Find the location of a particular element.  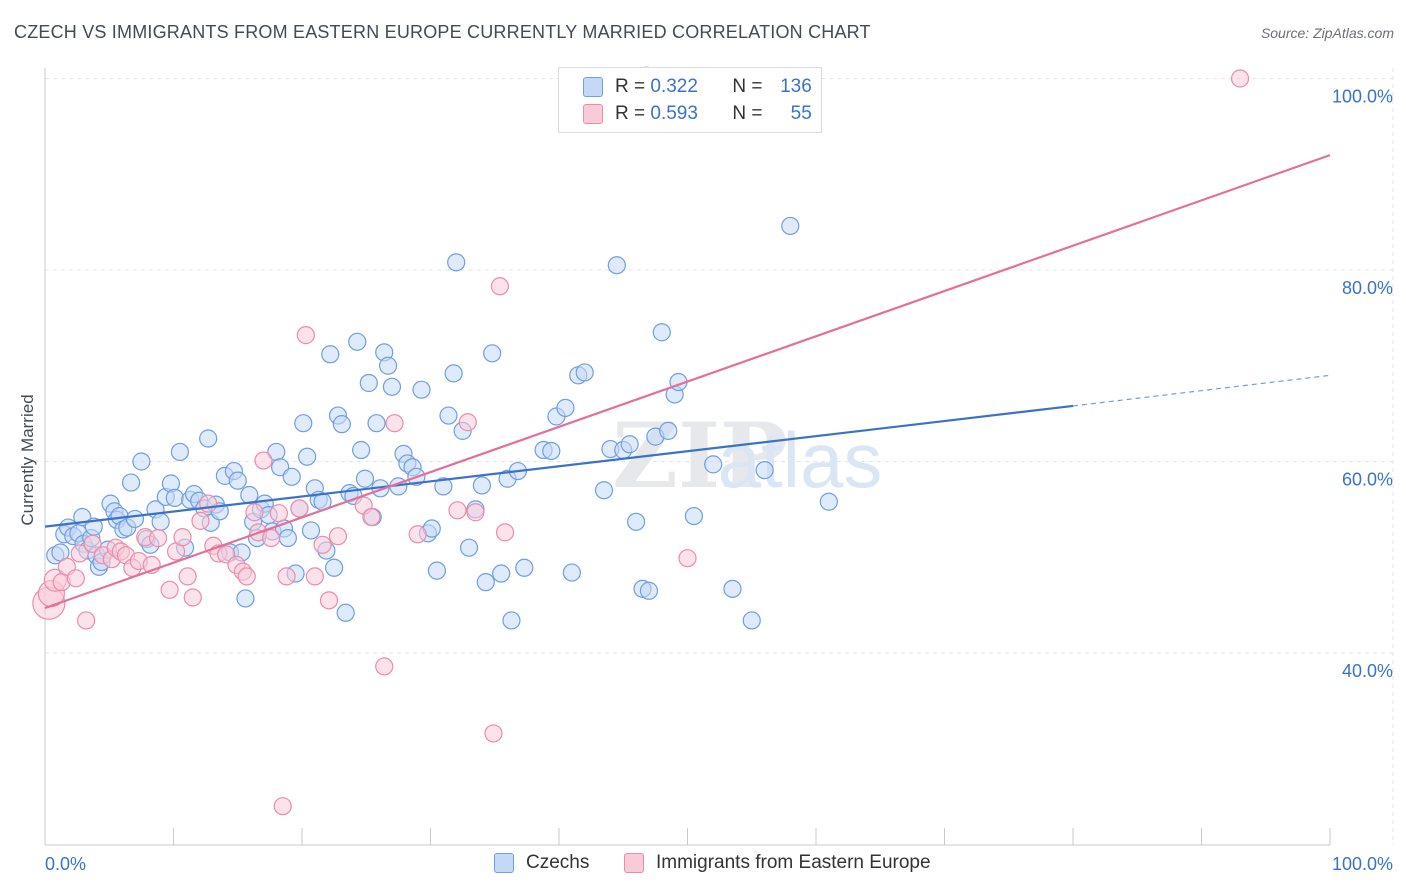

r-label: R = is located at coordinates (630, 86).